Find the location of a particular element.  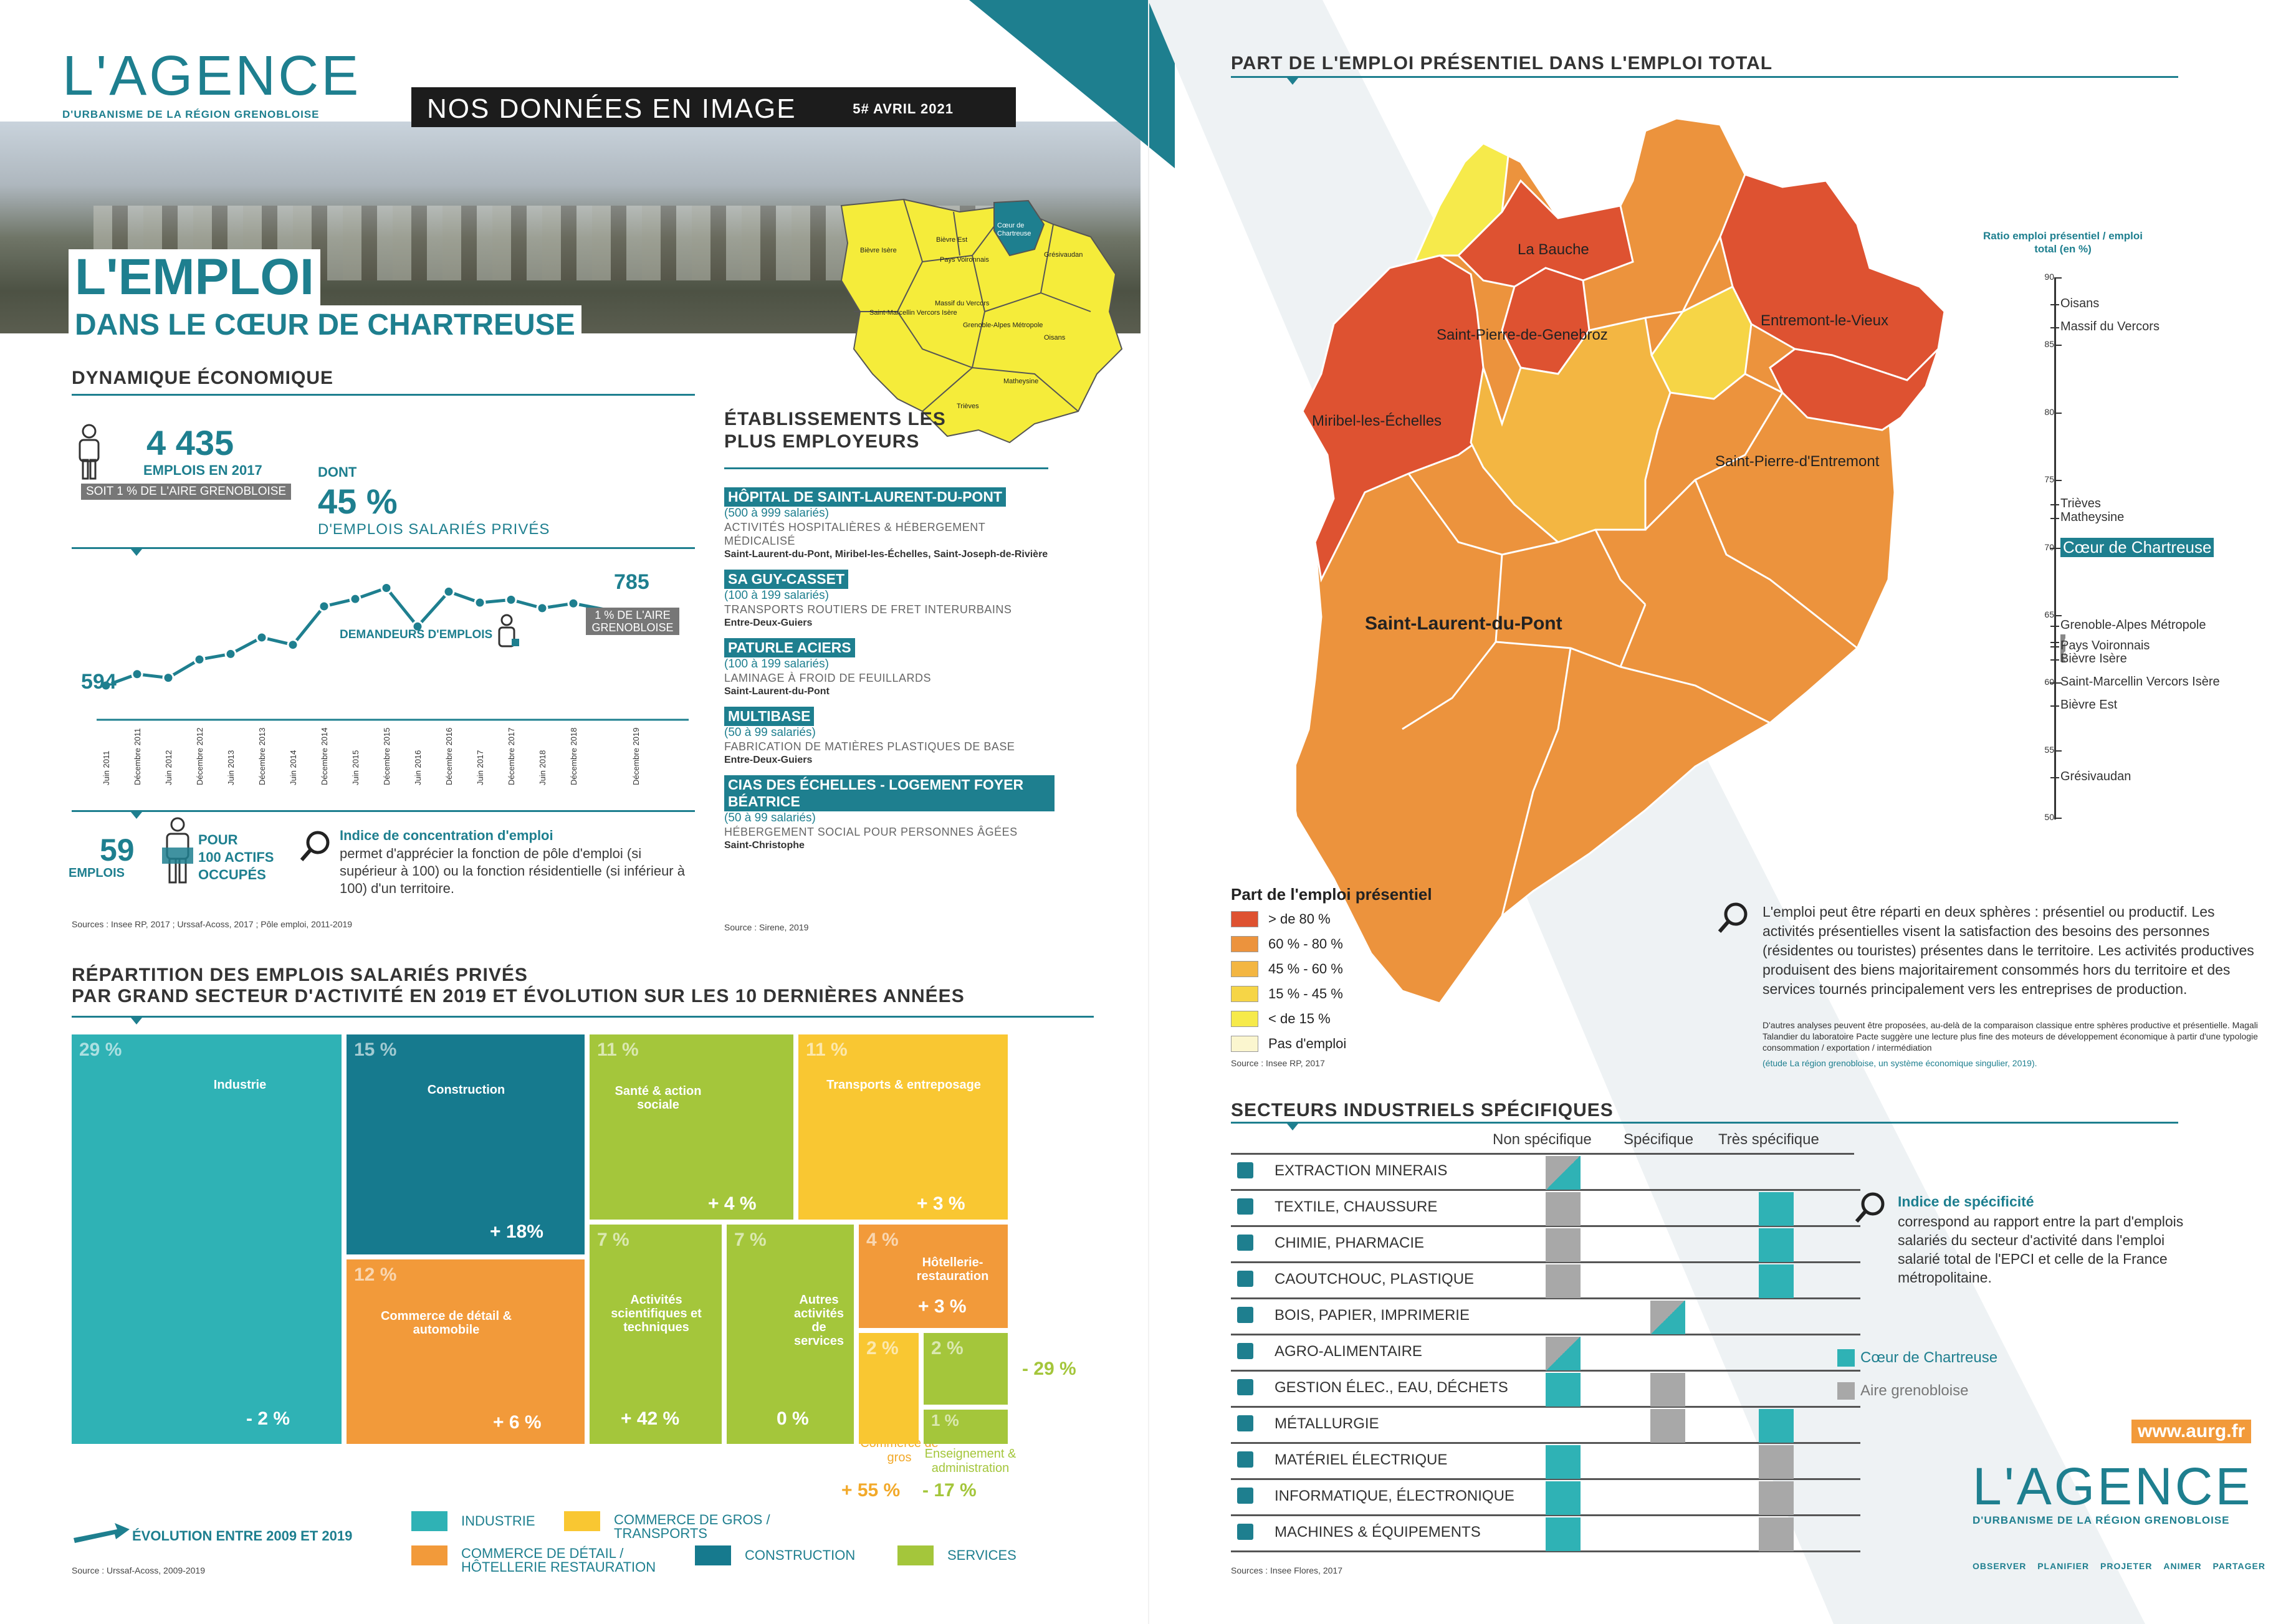

est-title: ÉTABLISSEMENTS LES PLUS EMPLOYEURS is located at coordinates (855, 431).